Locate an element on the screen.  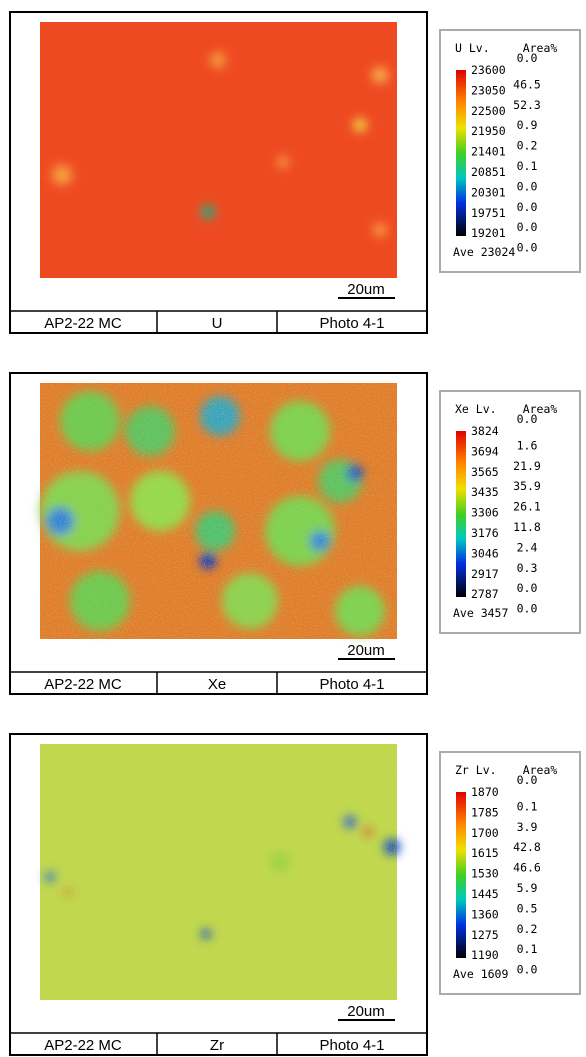
legend-level: 3435 is located at coordinates (485, 492).